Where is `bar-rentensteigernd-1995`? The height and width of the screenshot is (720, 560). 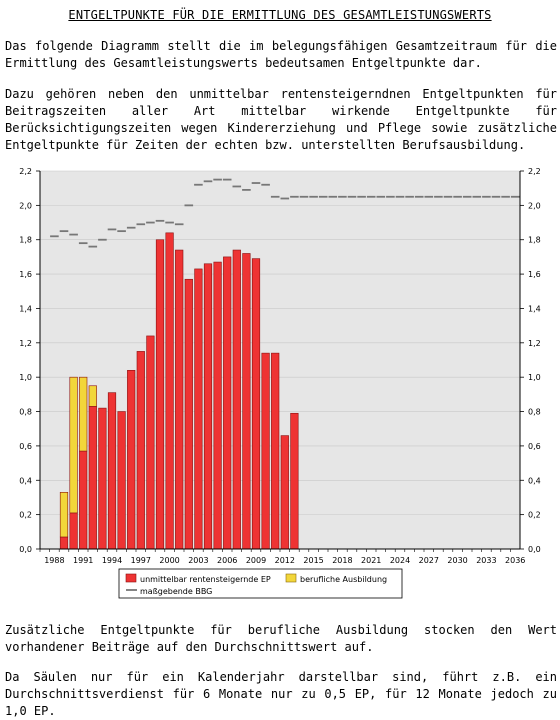
bar-rentensteigernd-1995 is located at coordinates (121, 480).